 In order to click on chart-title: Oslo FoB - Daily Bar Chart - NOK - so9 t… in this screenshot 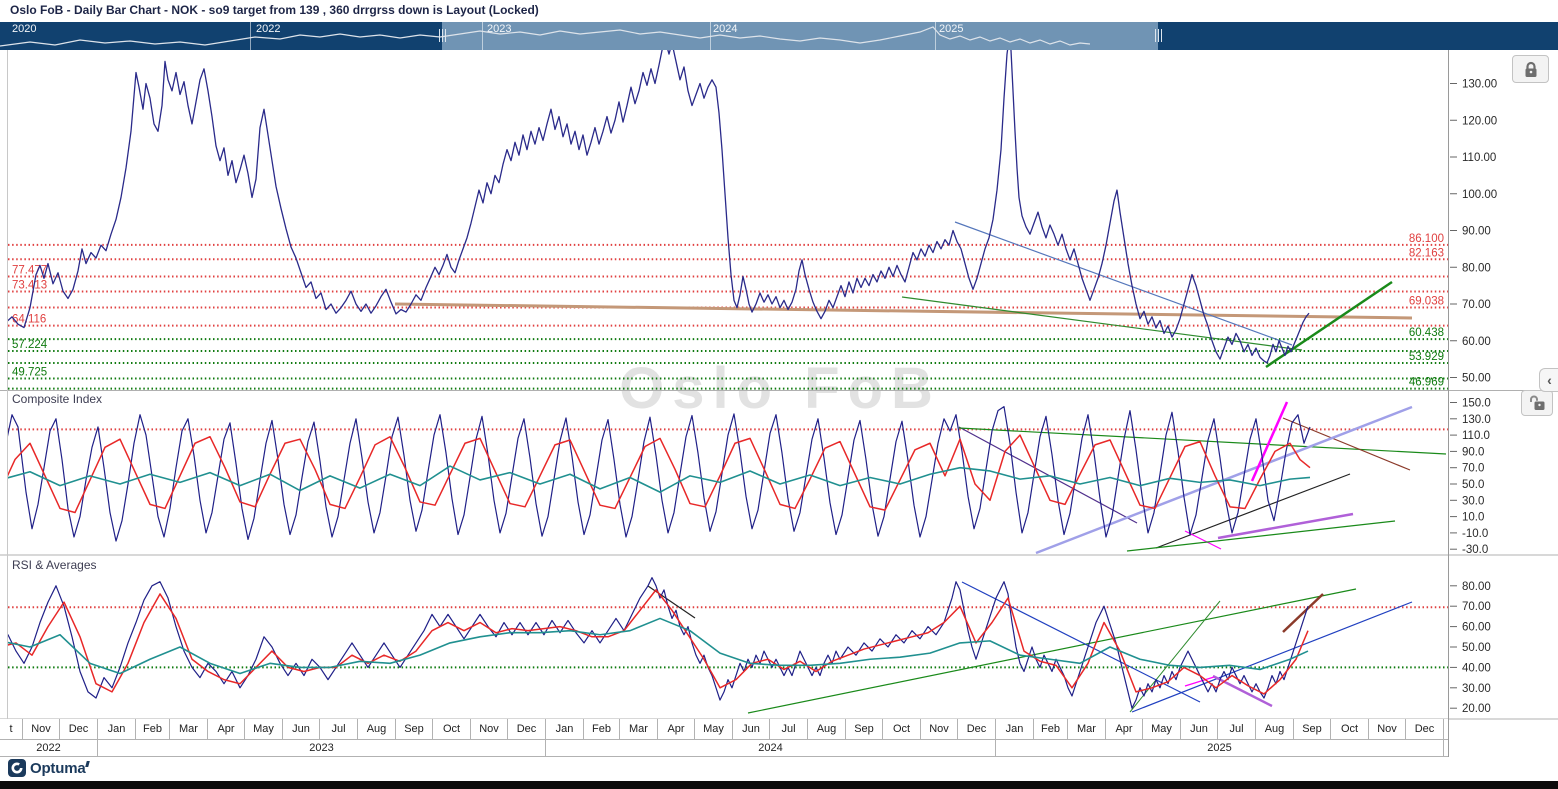, I will do `click(274, 10)`.